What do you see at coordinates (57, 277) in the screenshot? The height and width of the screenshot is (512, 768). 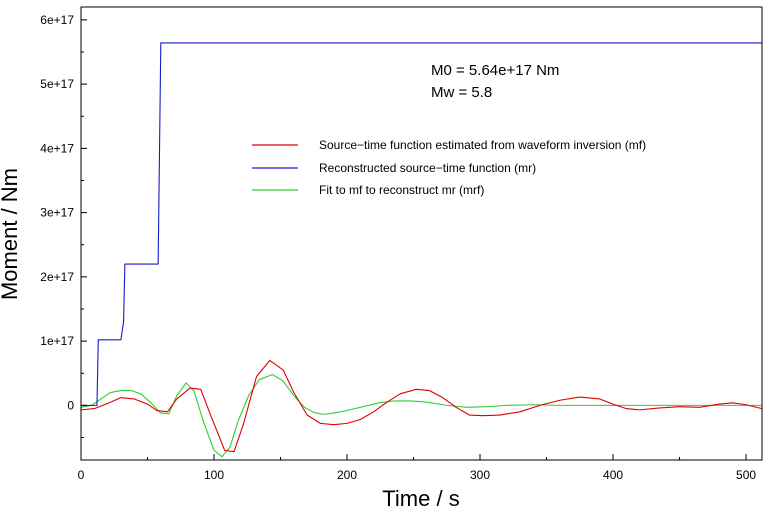 I see `y-tick-label: 2e+17` at bounding box center [57, 277].